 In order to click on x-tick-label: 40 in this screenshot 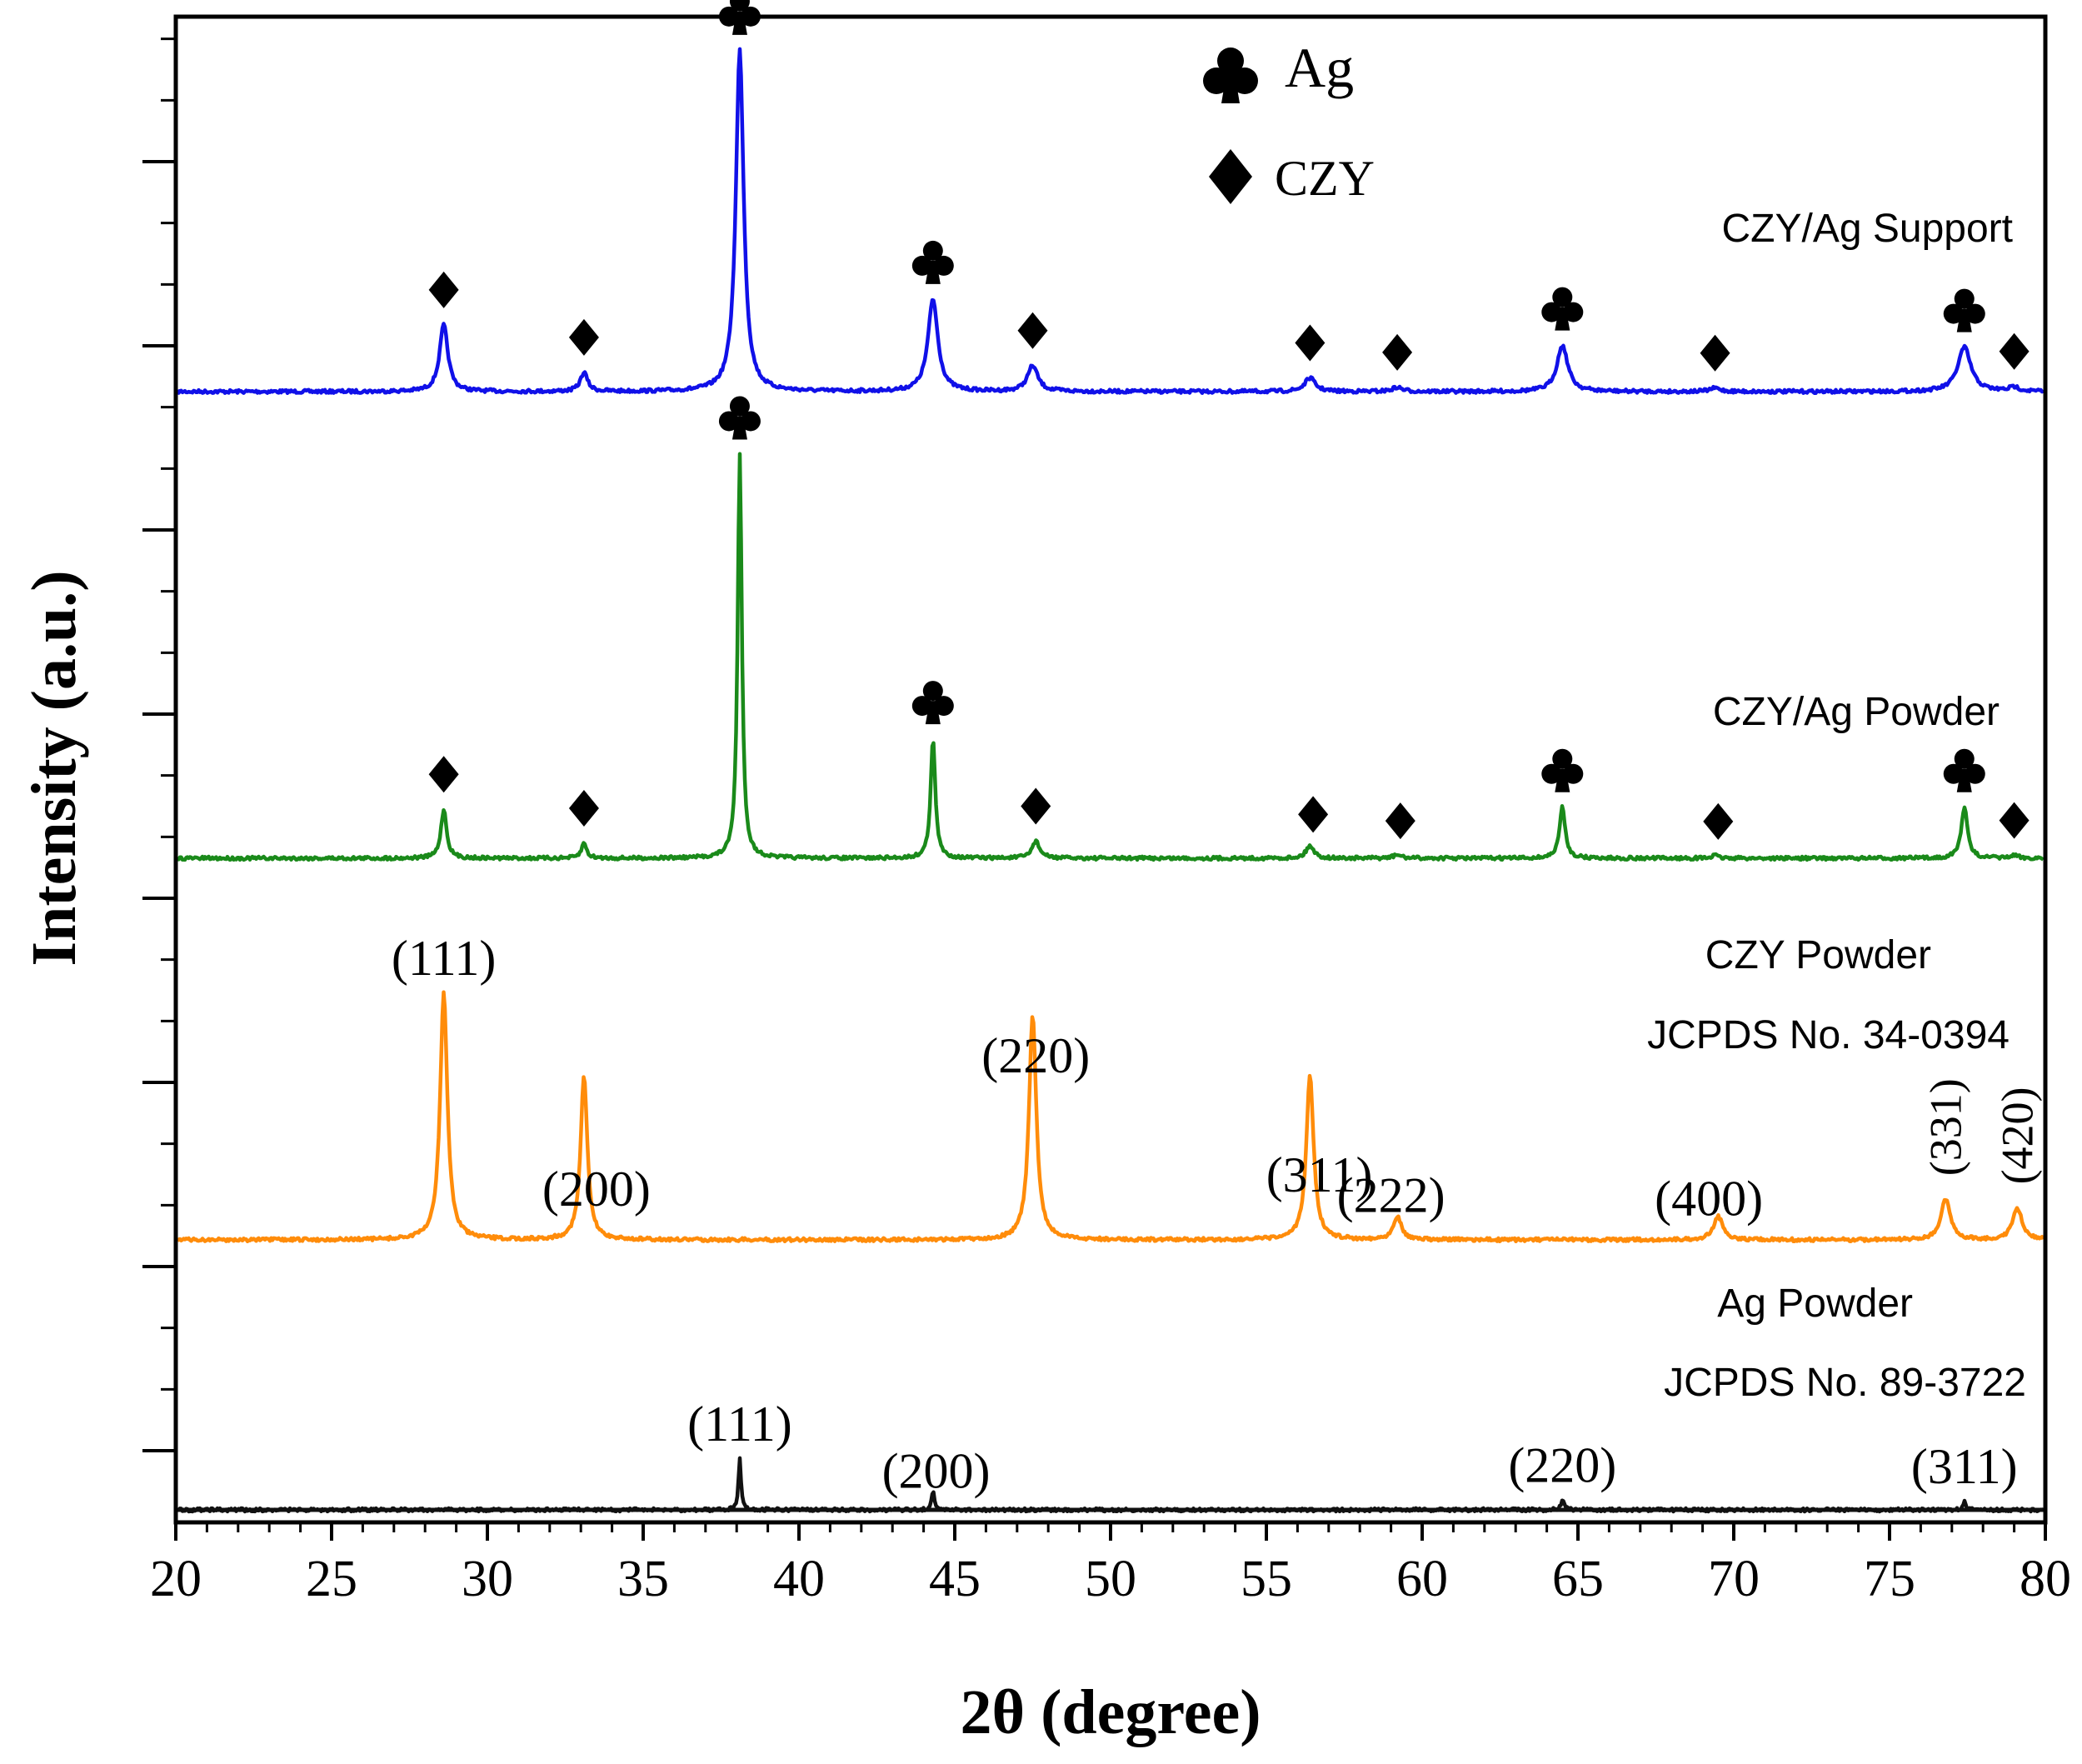, I will do `click(799, 1579)`.